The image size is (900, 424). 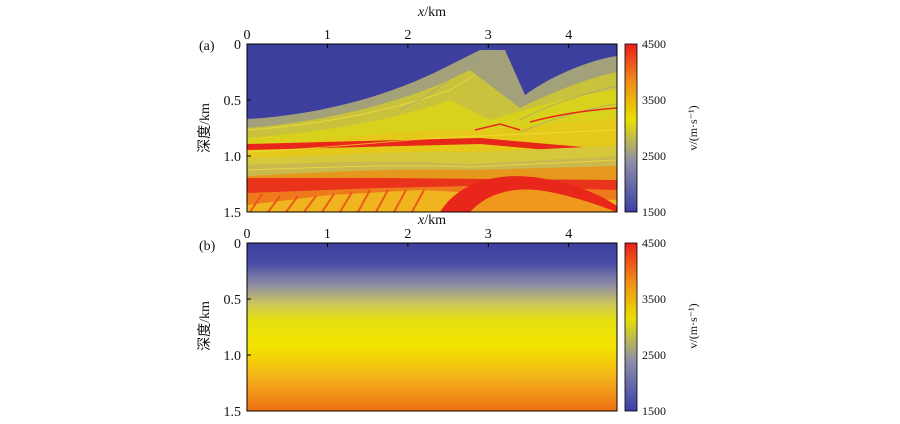 I want to click on panel-a-colorbar-tick: 3500, so click(x=654, y=100).